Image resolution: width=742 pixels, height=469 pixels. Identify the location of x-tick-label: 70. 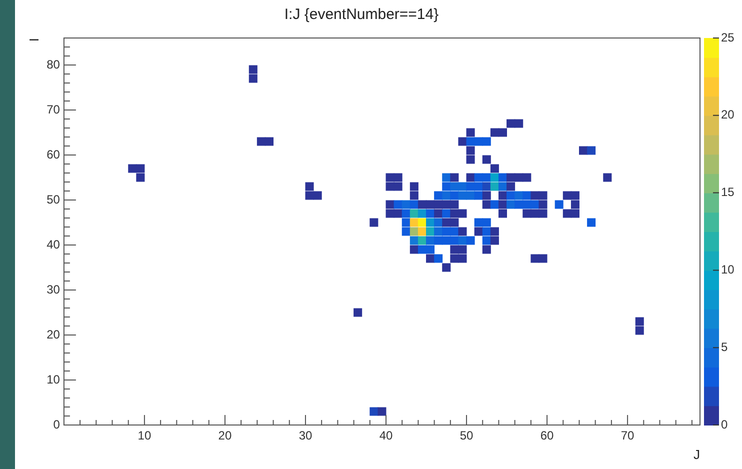
(627, 435).